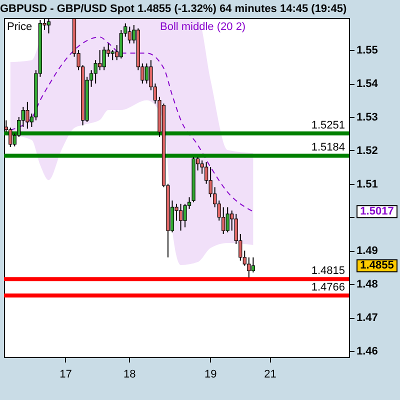  I want to click on y-tick-label: 1.53, so click(367, 117).